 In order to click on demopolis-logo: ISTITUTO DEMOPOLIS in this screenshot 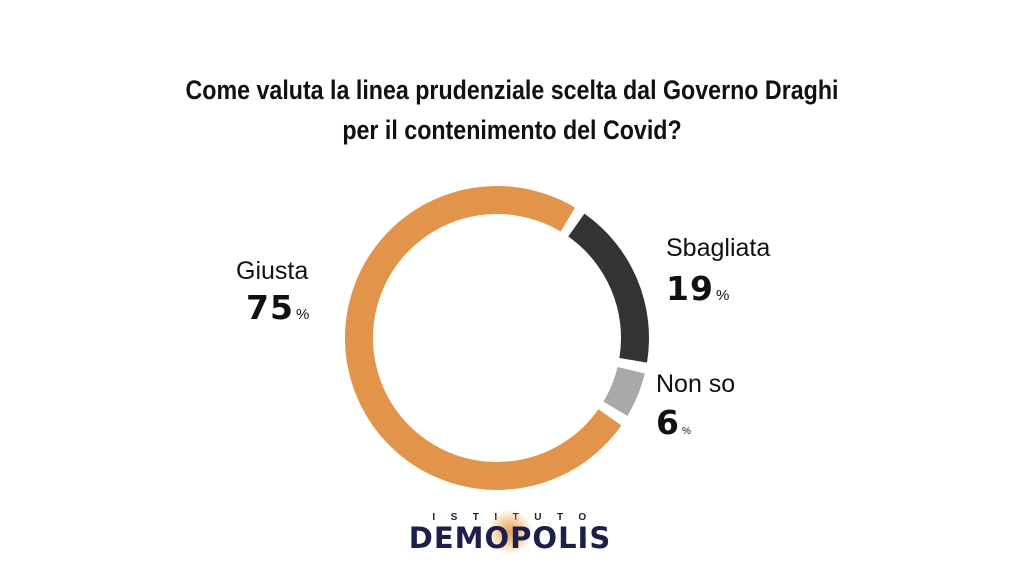, I will do `click(510, 532)`.